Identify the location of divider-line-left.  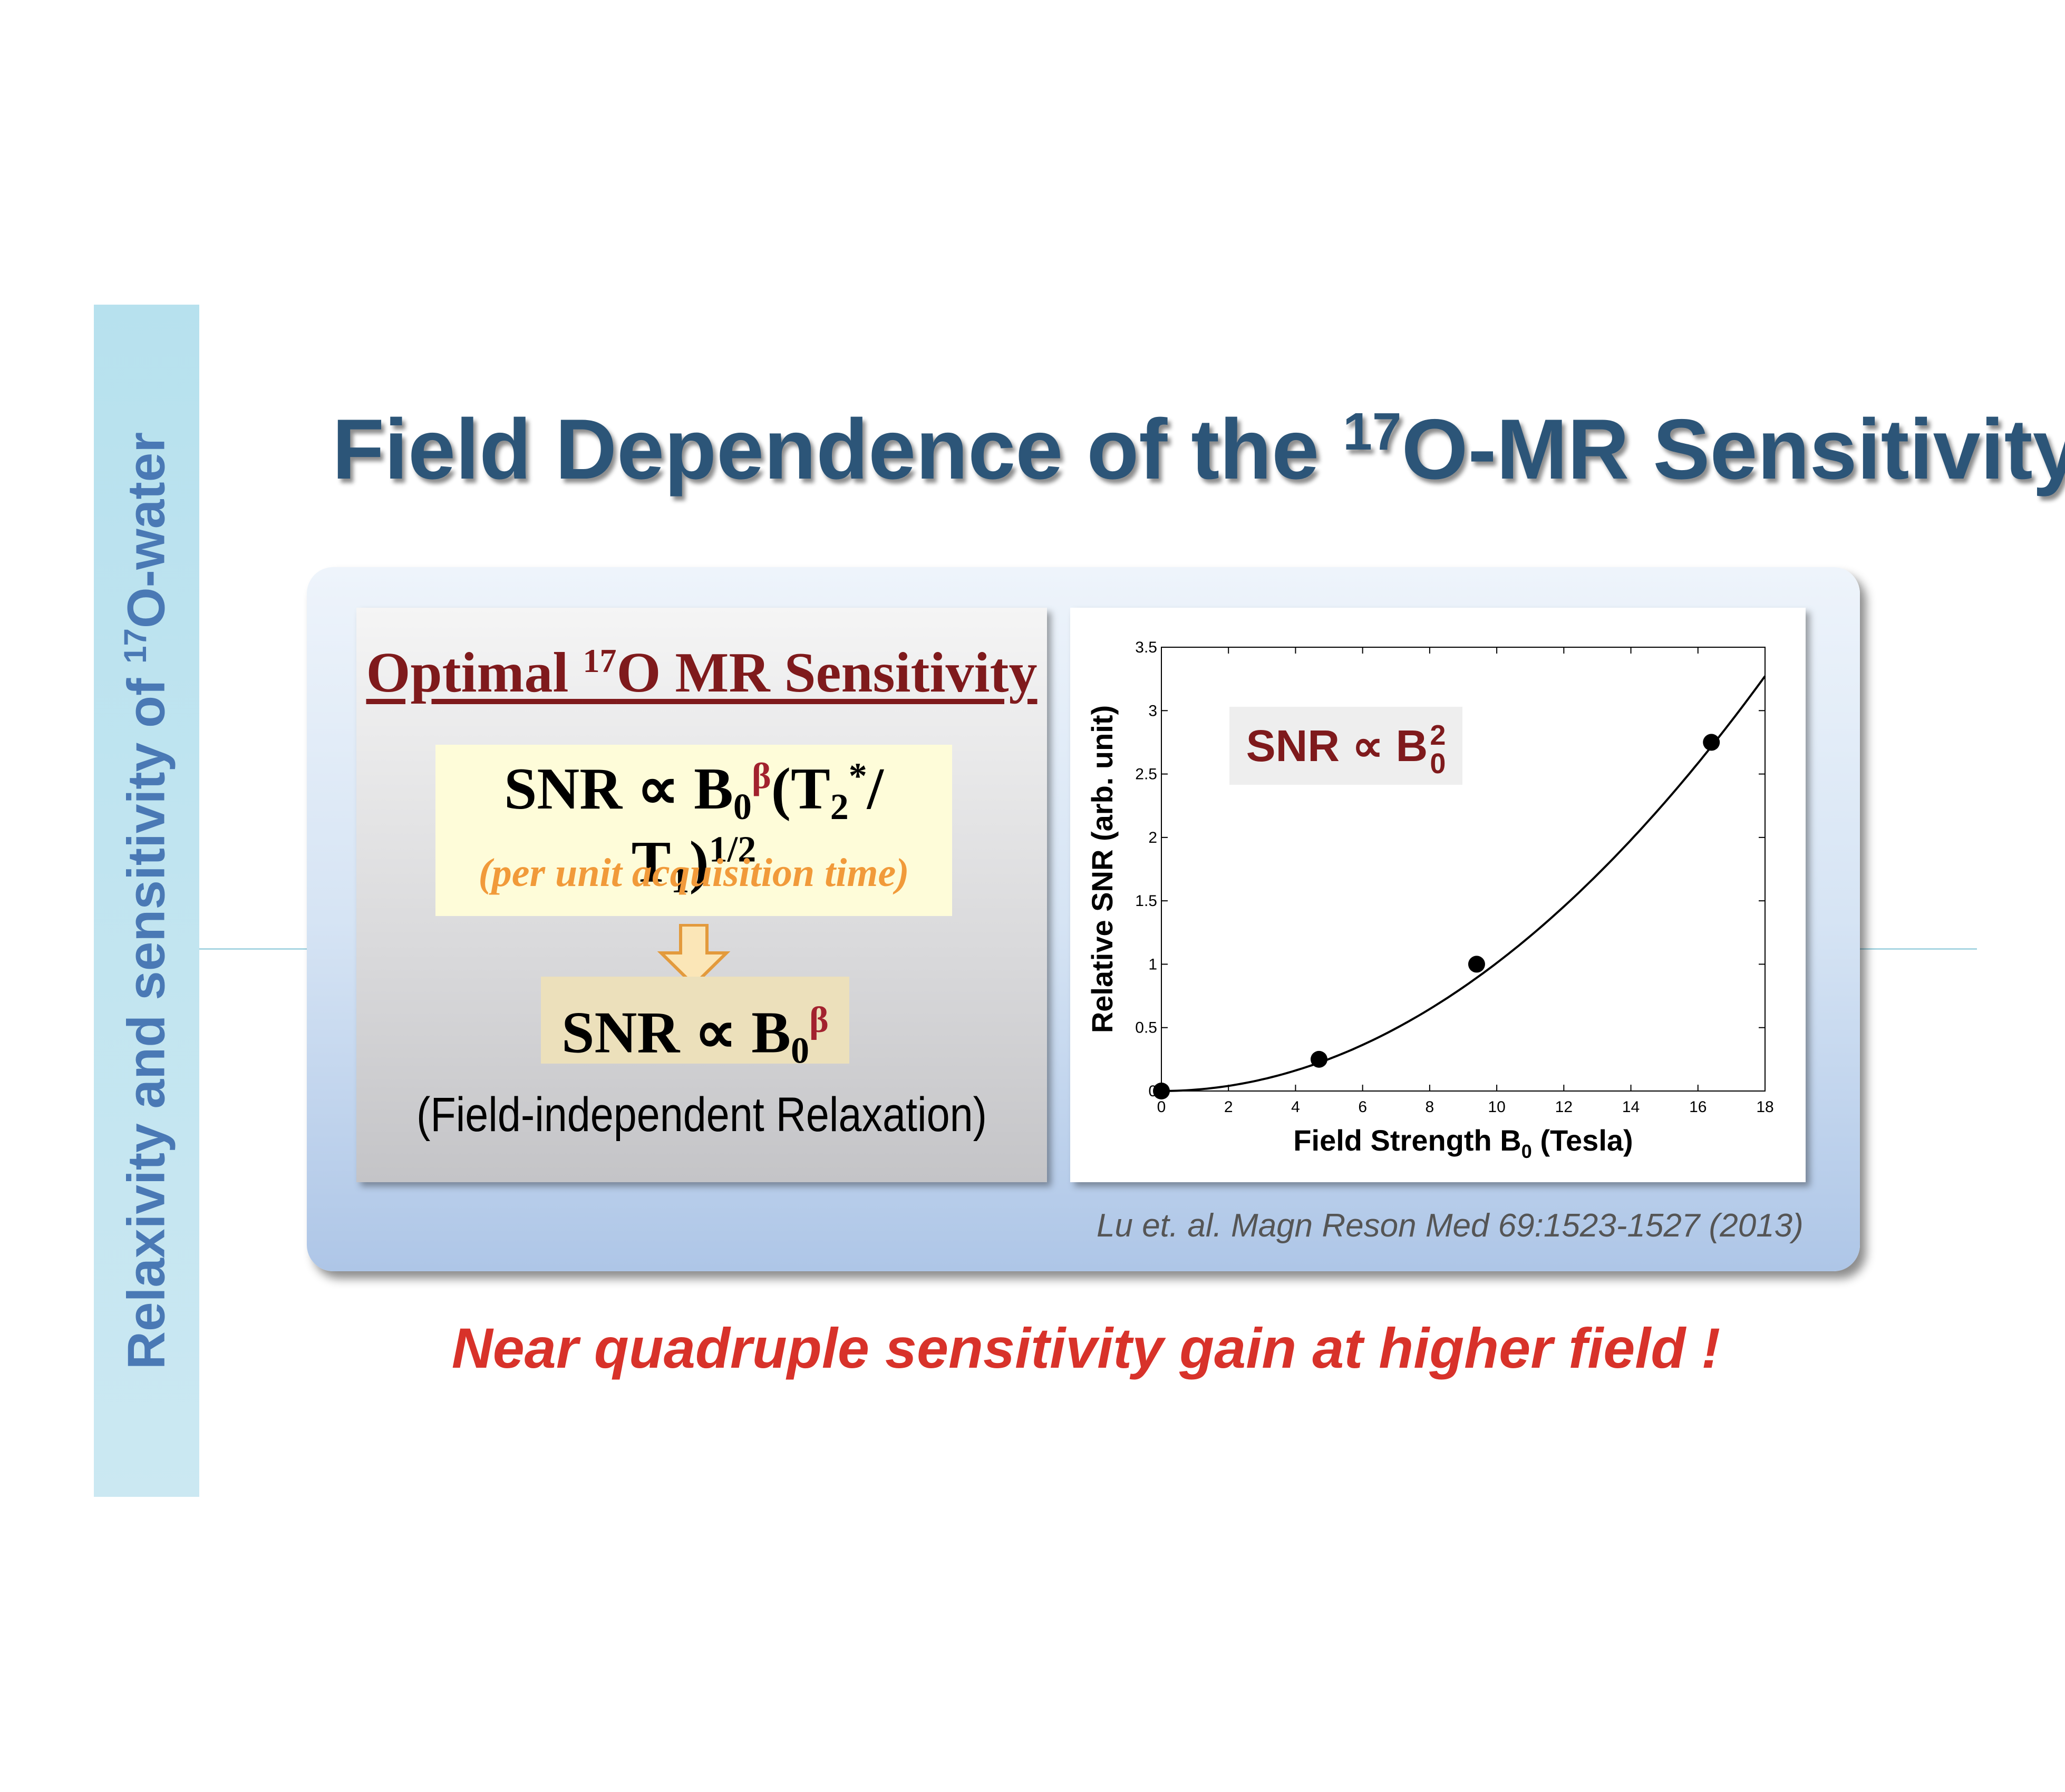
(253, 949).